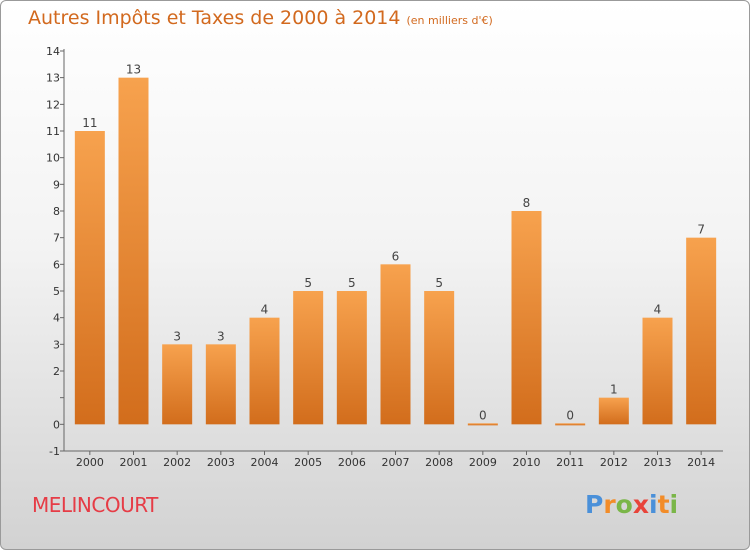  I want to click on proxiti-logo: Proxiti, so click(631, 504).